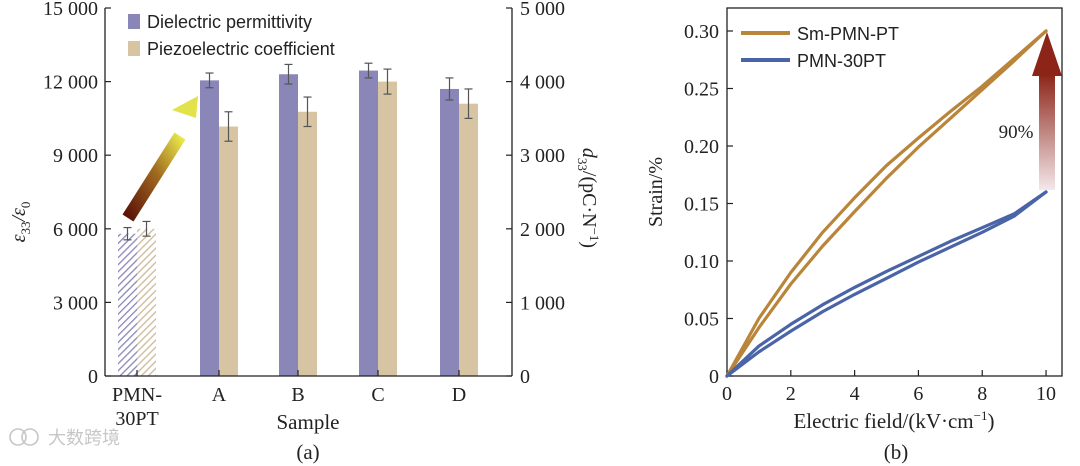  Describe the element at coordinates (377, 395) in the screenshot. I see `a-xtick-label: C` at that location.